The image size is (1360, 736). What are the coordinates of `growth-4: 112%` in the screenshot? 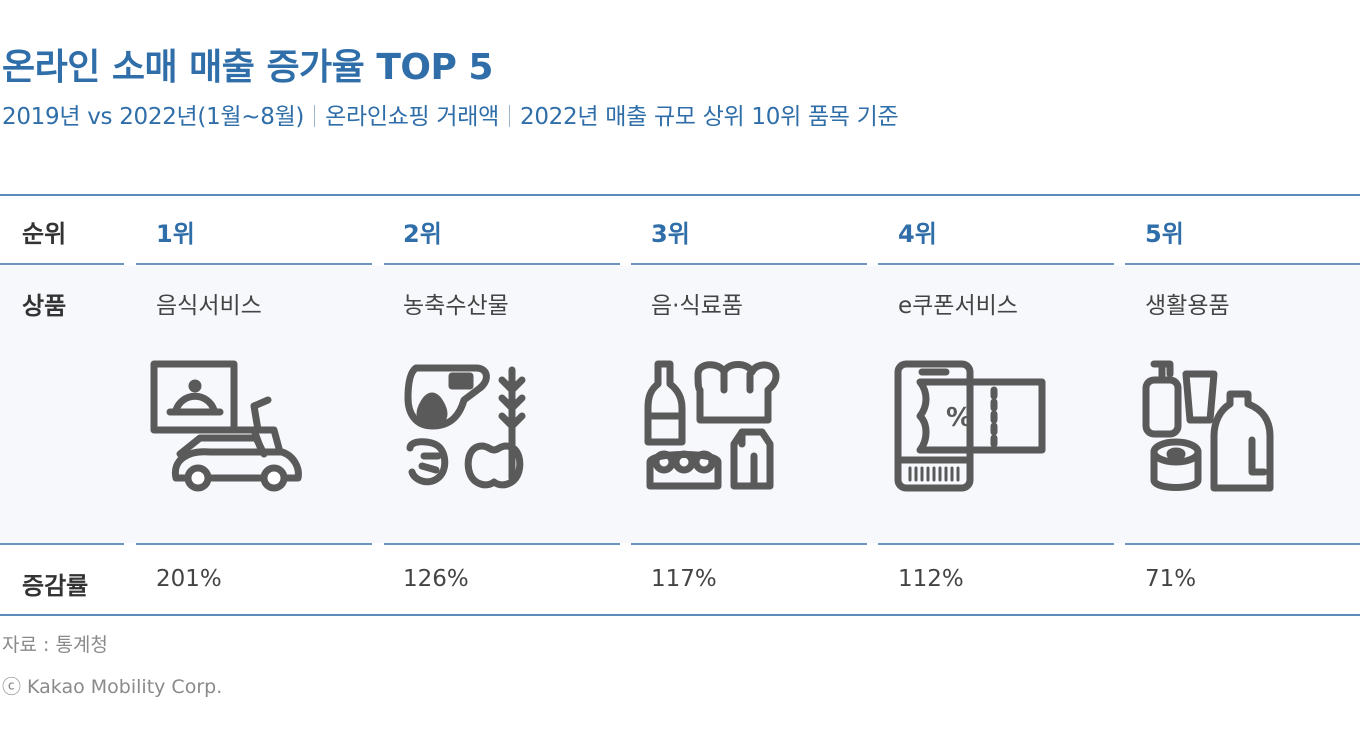 It's located at (931, 579).